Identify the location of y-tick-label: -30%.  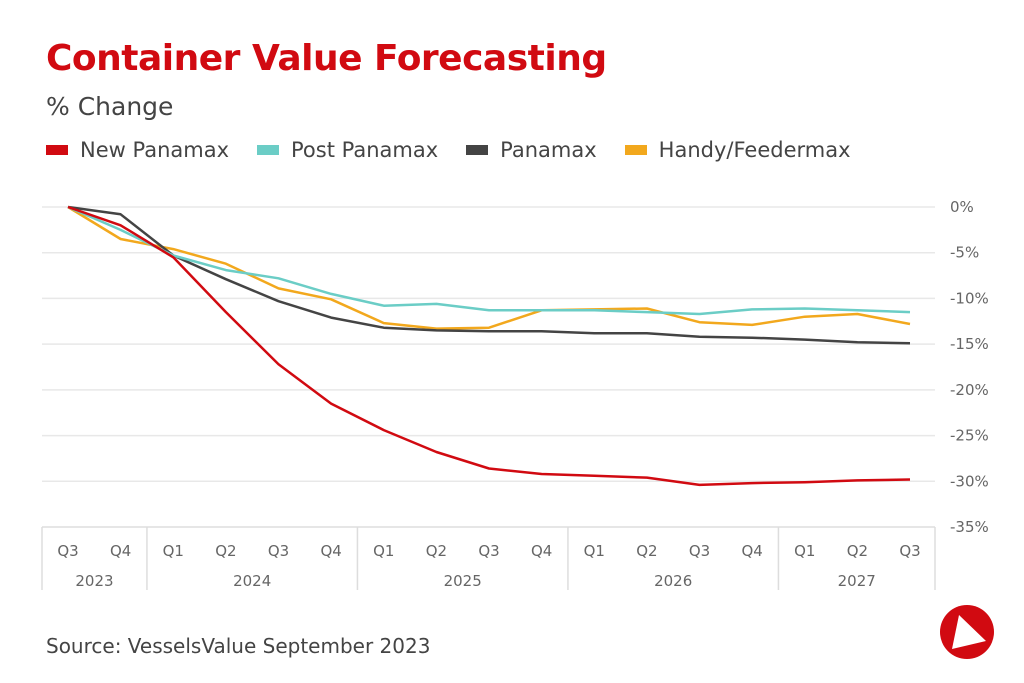
(969, 481).